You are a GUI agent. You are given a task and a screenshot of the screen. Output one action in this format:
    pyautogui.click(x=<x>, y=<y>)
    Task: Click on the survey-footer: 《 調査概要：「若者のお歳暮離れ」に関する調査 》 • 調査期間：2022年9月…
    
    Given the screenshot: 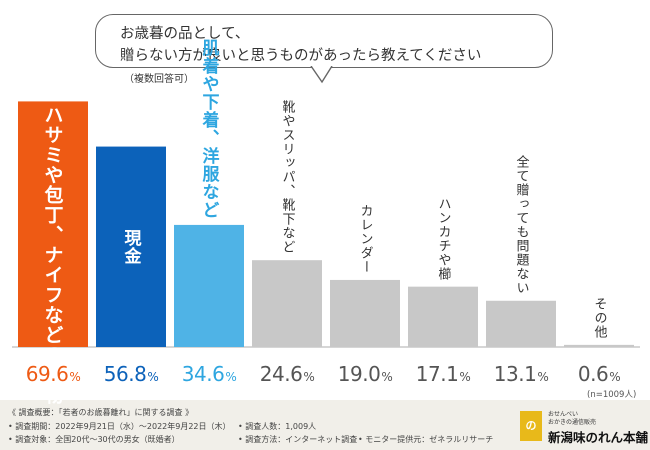 What is the action you would take?
    pyautogui.click(x=325, y=425)
    